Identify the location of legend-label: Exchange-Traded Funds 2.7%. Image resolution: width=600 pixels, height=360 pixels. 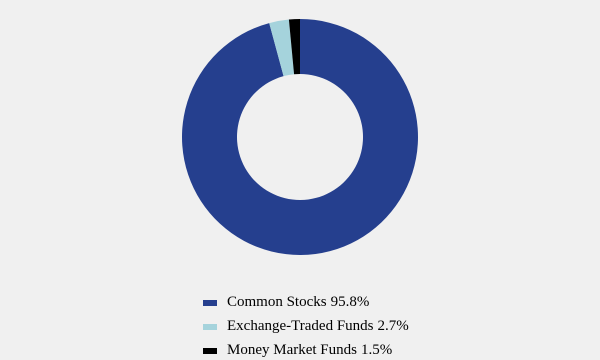
(318, 326).